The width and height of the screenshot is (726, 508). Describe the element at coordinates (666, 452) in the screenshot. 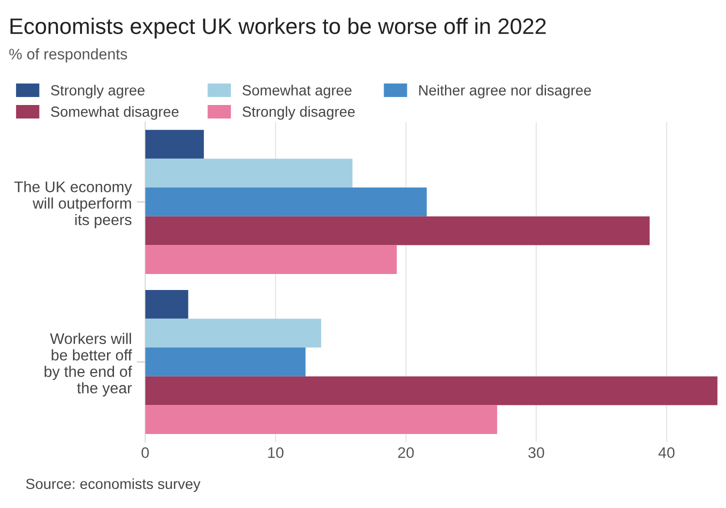

I see `x-tick-label: 40` at that location.